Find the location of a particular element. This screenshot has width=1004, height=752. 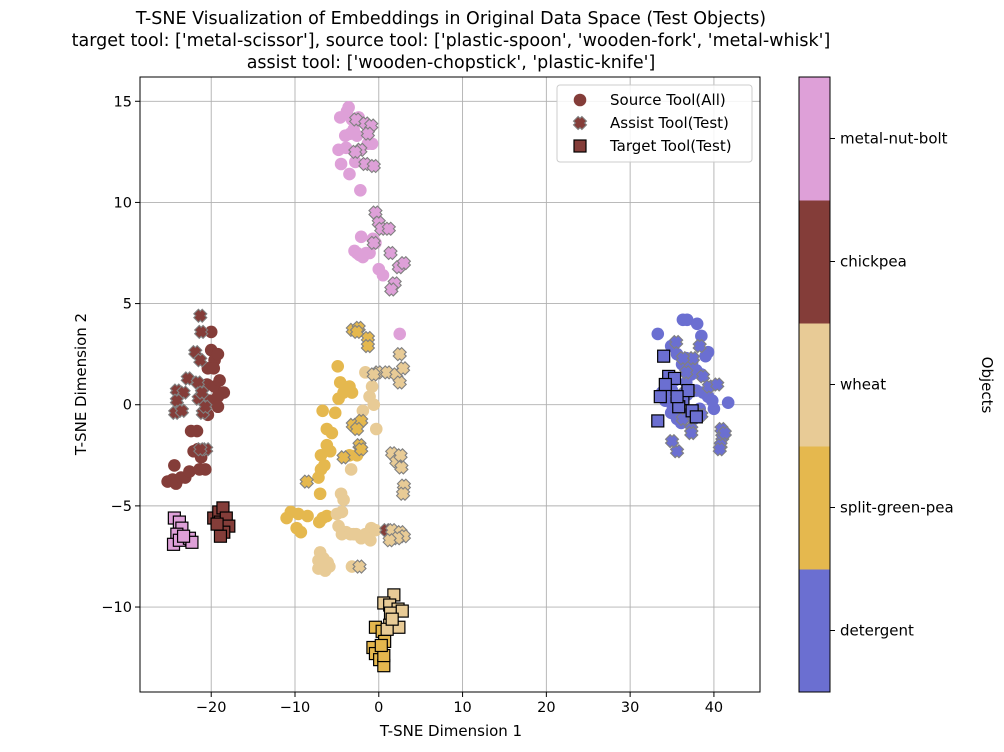

y-tick-label: −10 is located at coordinates (116, 608).